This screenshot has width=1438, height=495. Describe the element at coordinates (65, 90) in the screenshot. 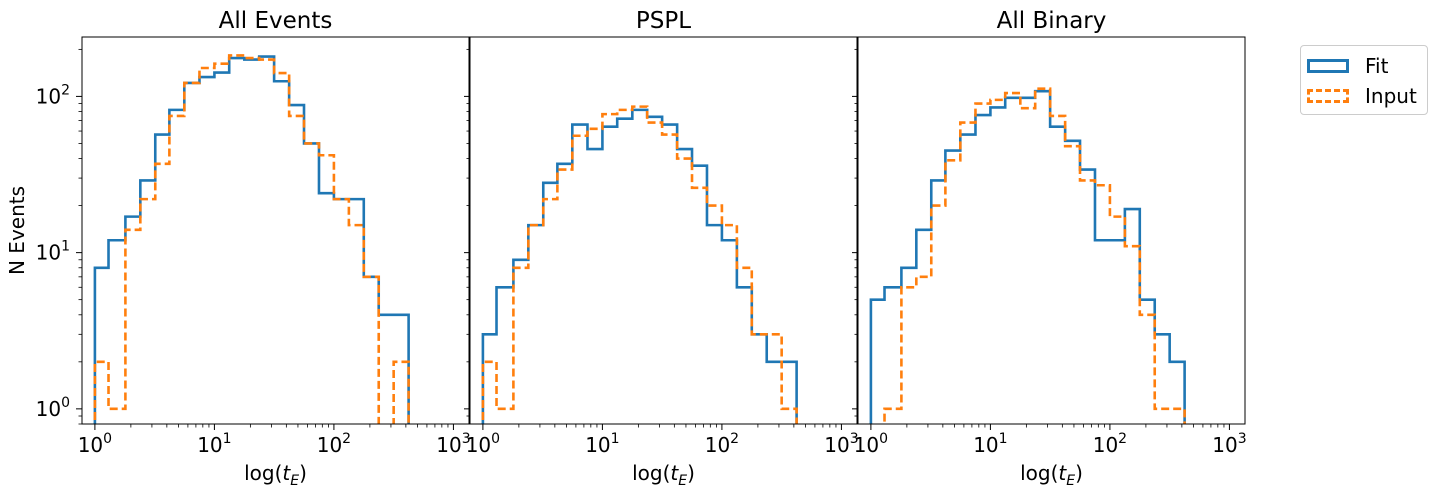

I see `y-tick-label-exp: 2` at that location.